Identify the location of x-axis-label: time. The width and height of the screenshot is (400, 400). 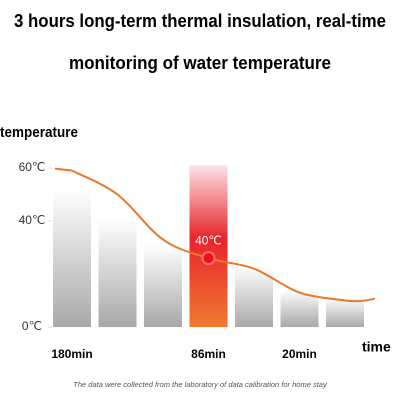
(376, 347).